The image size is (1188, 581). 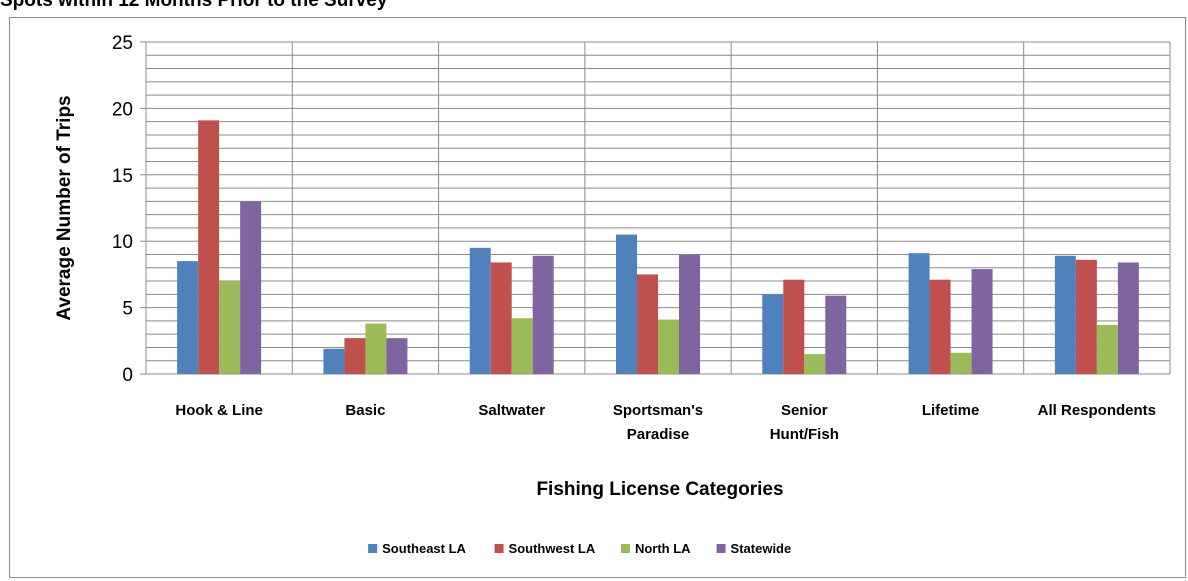 I want to click on y-tick-labels: 0 5 10 15 20 25, so click(x=122, y=209).